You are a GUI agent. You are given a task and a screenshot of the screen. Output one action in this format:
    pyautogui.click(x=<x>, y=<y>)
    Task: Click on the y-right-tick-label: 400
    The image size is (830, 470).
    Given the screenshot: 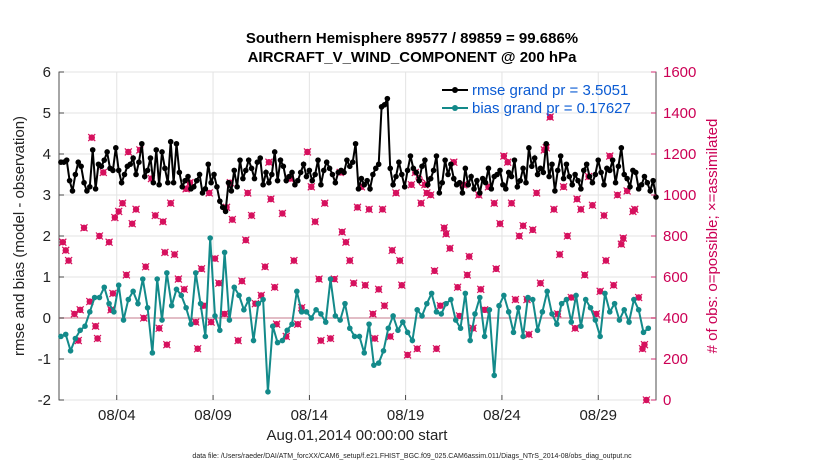 What is the action you would take?
    pyautogui.click(x=675, y=318)
    